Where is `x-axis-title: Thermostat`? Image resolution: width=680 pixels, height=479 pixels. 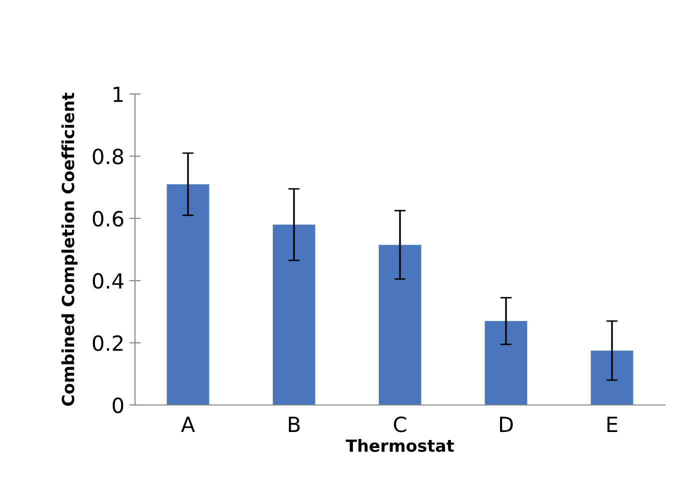 x-axis-title: Thermostat is located at coordinates (400, 445).